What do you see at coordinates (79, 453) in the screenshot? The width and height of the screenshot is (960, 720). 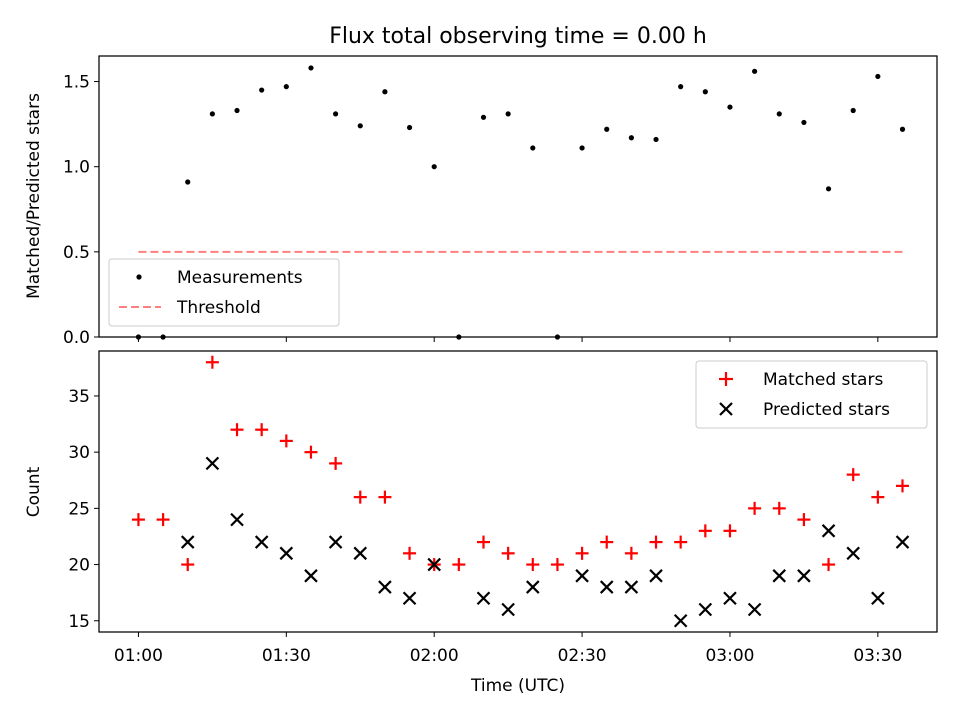 I see `y-tick-label: 30` at bounding box center [79, 453].